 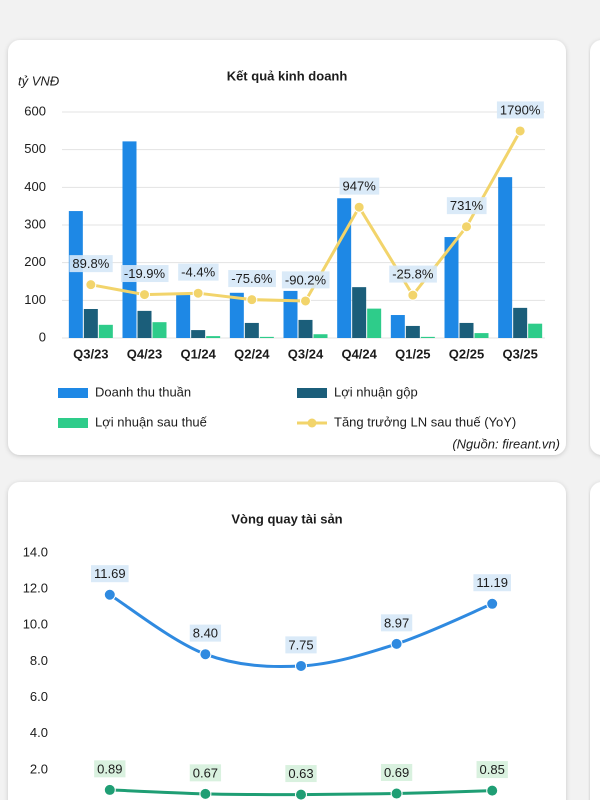 I want to click on x-tick-label: Q4/24, so click(x=359, y=353).